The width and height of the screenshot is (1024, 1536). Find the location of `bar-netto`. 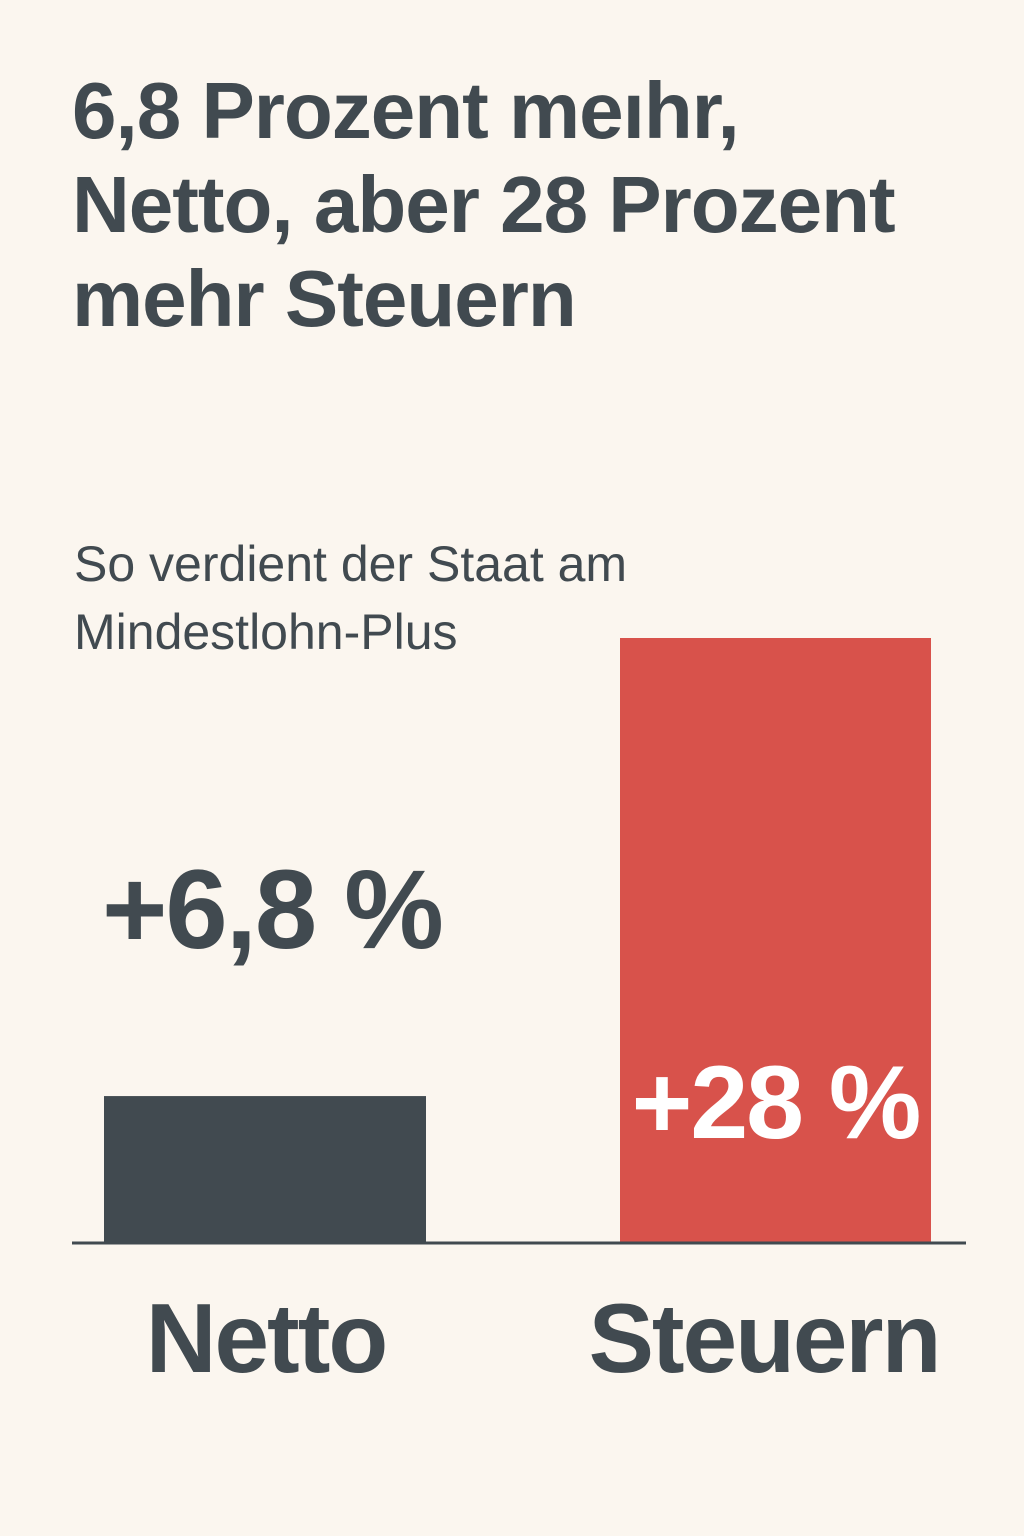

bar-netto is located at coordinates (265, 1169).